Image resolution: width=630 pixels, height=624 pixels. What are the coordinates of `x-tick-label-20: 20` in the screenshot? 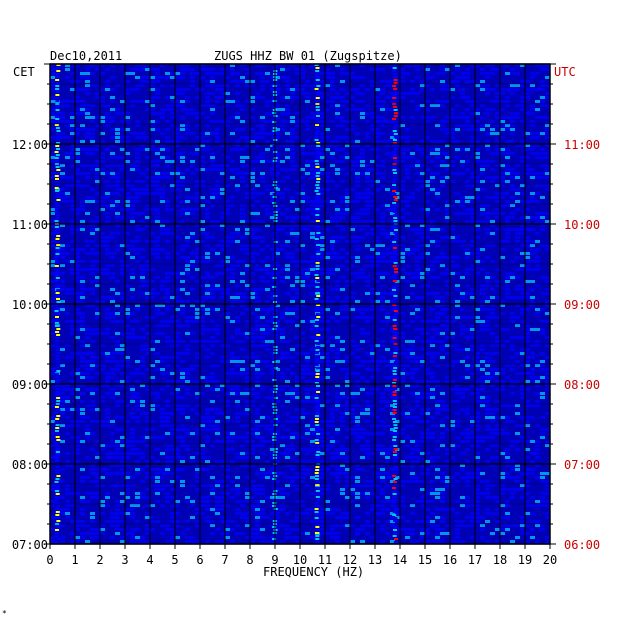 It's located at (550, 560).